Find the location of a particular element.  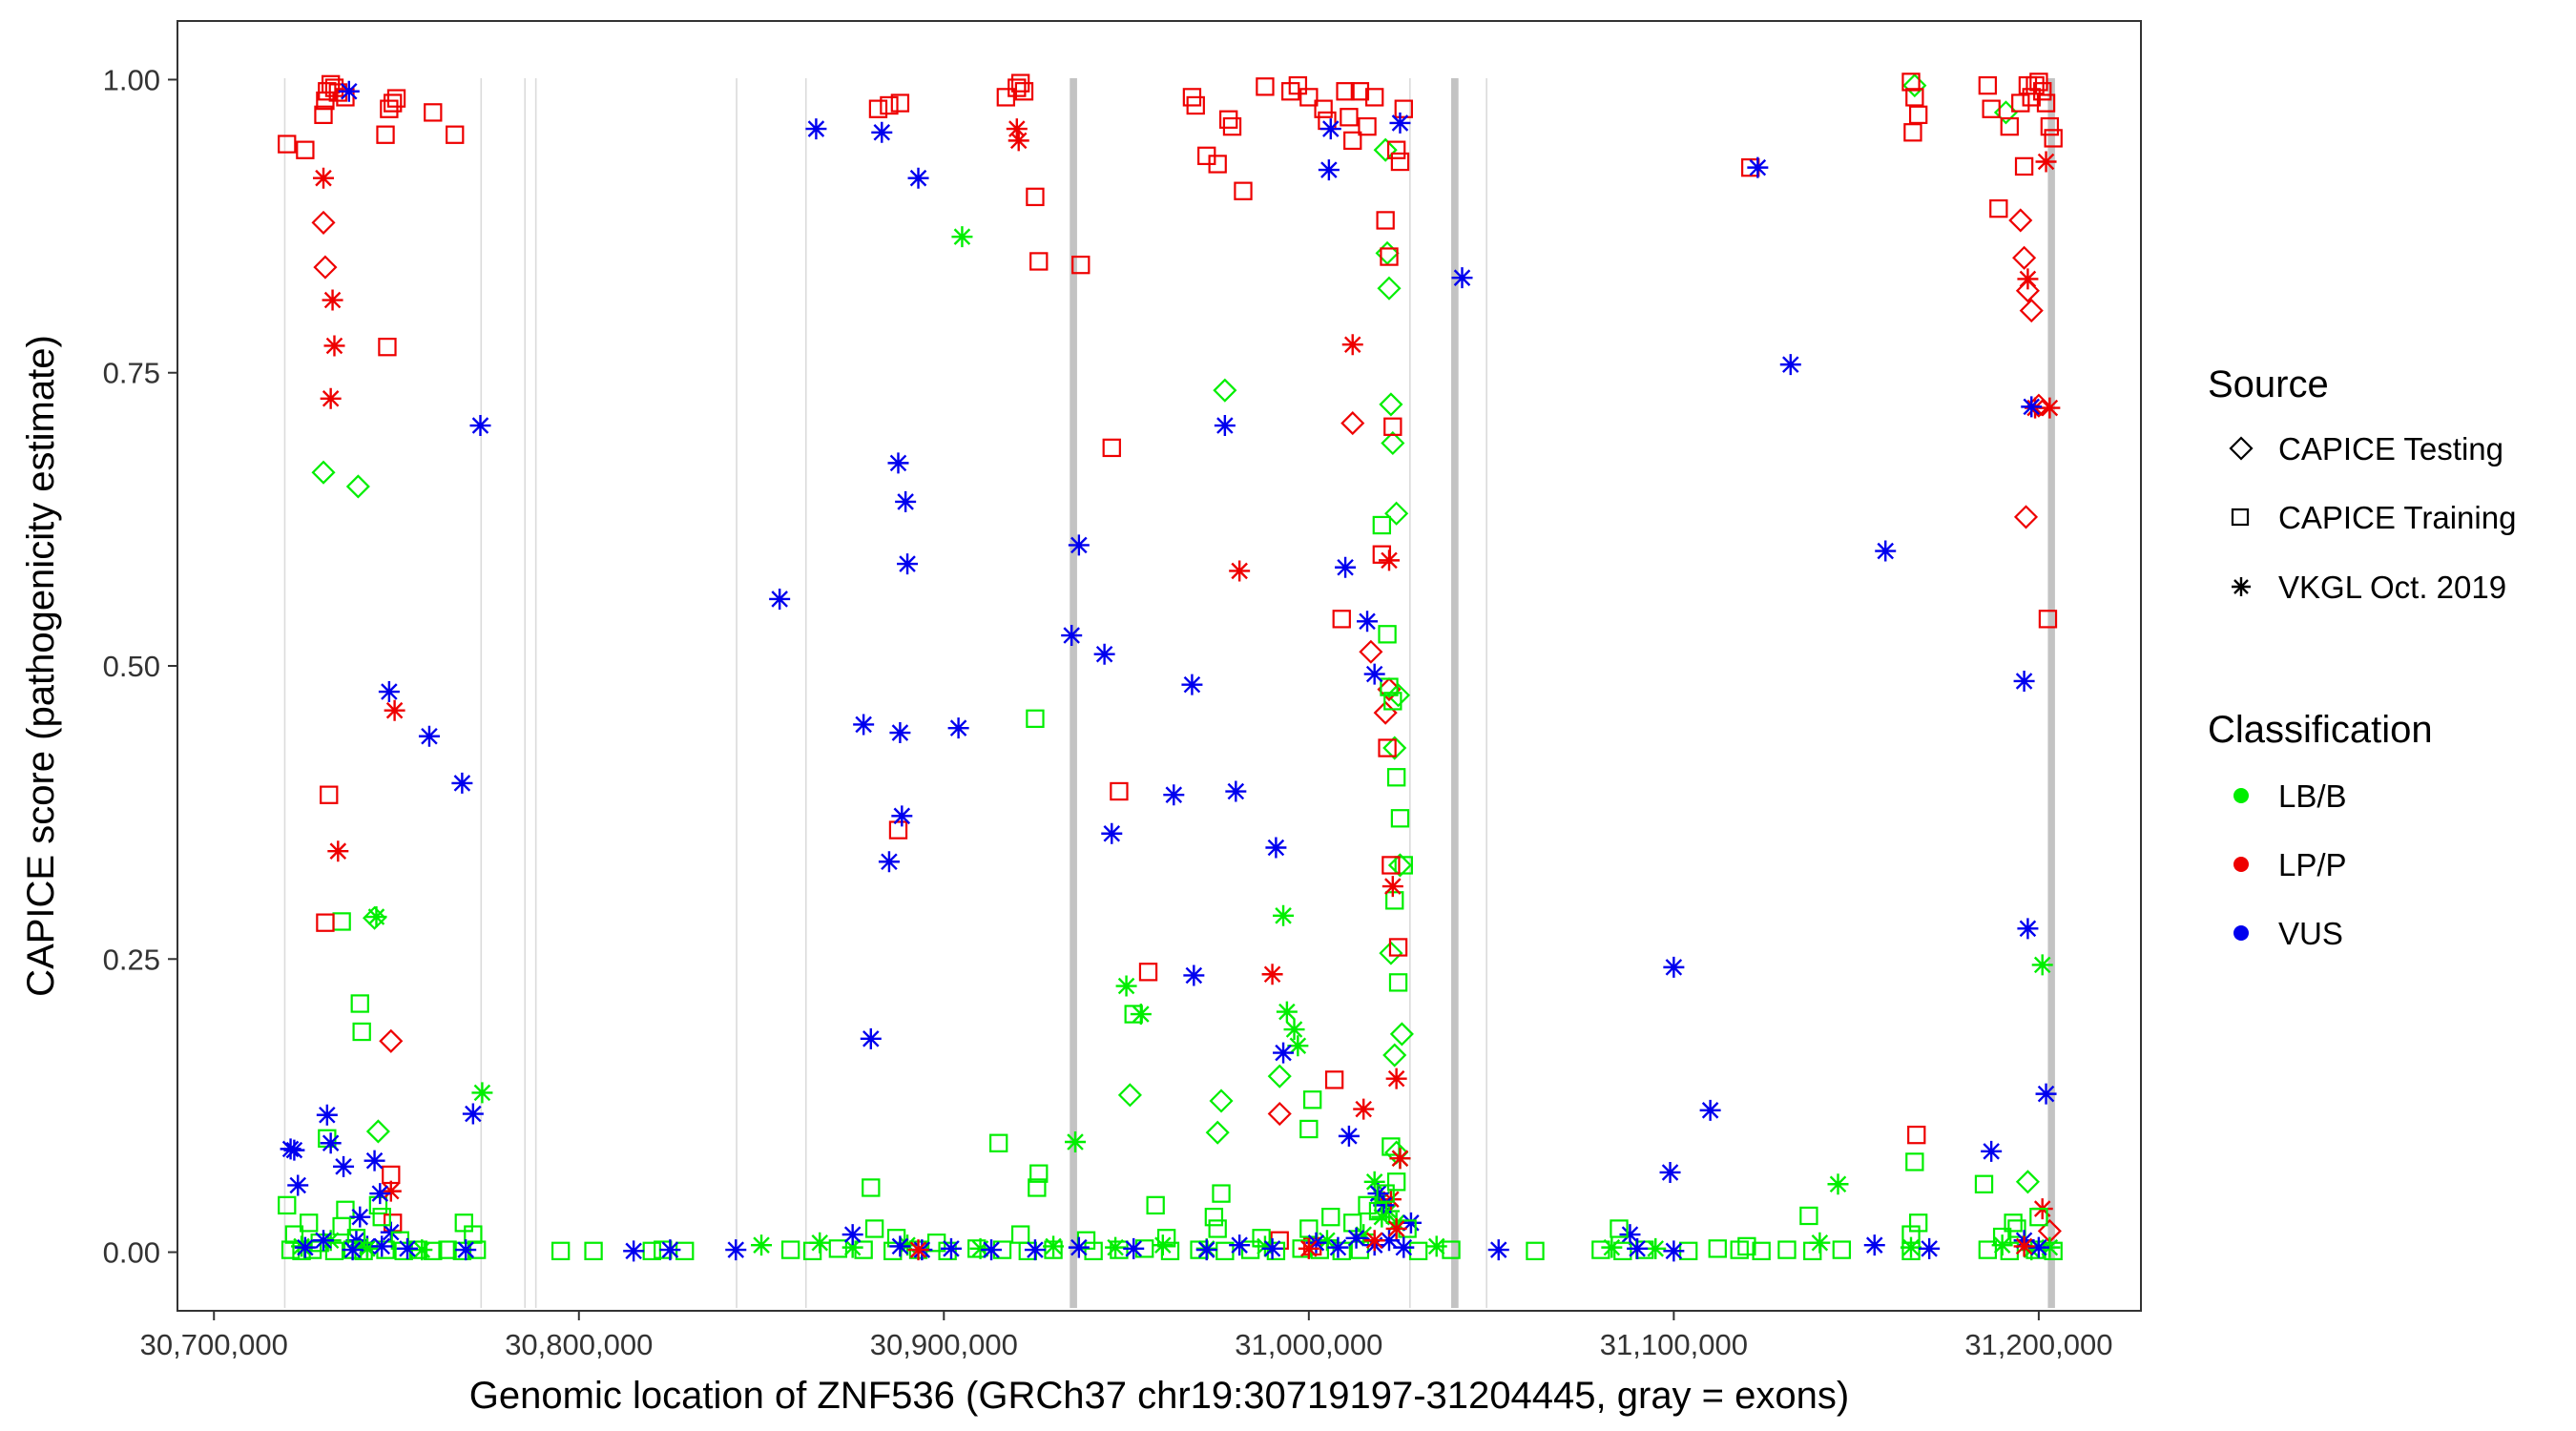

legend-source-title: Source is located at coordinates (2268, 384).